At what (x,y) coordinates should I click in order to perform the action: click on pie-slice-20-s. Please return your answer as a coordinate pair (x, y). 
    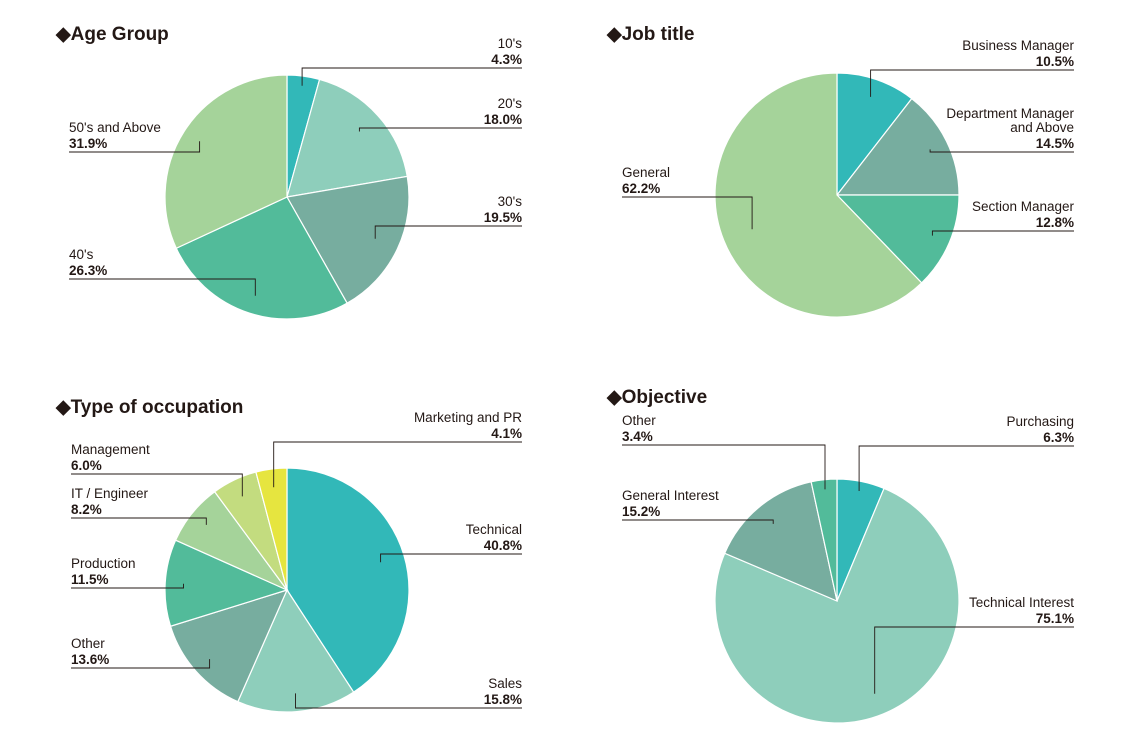
    Looking at the image, I should click on (347, 138).